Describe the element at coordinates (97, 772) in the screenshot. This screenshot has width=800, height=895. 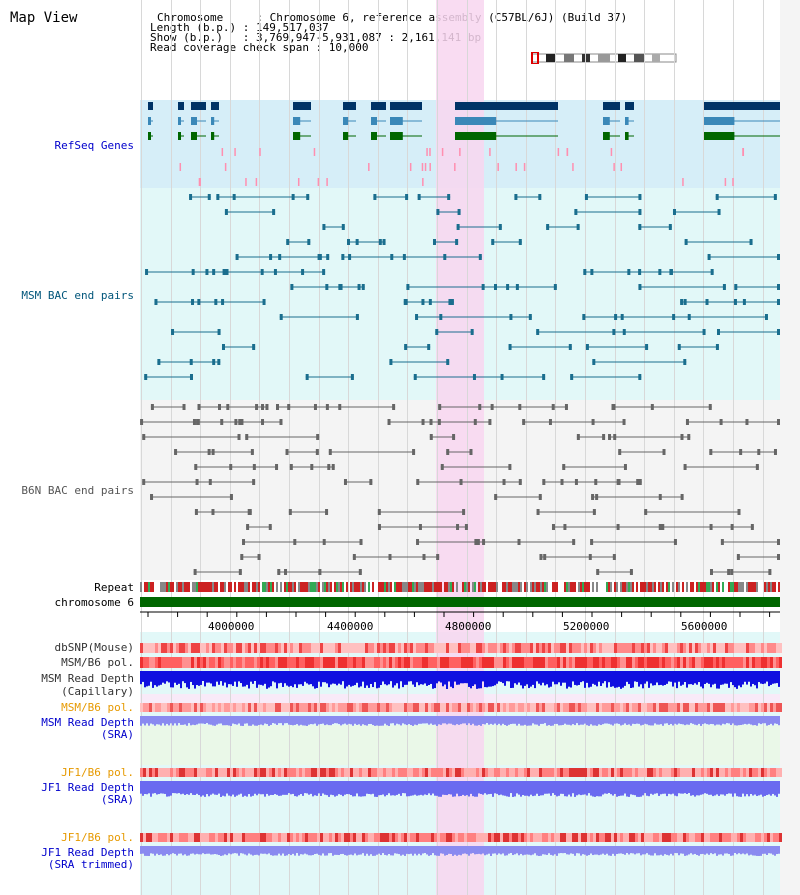
I see `label-jf1-pol-1: JF1/B6 pol.` at that location.